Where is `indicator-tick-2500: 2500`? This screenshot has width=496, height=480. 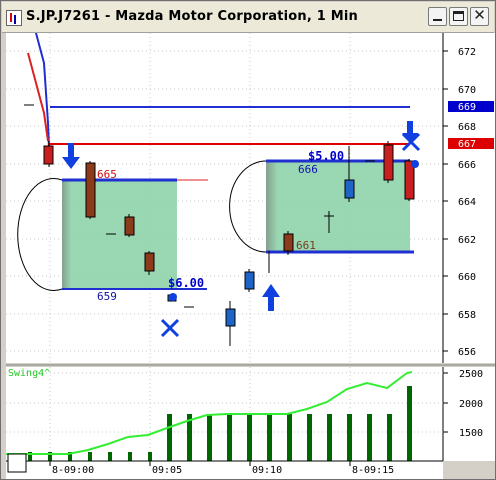
indicator-tick-2500: 2500 is located at coordinates (471, 374).